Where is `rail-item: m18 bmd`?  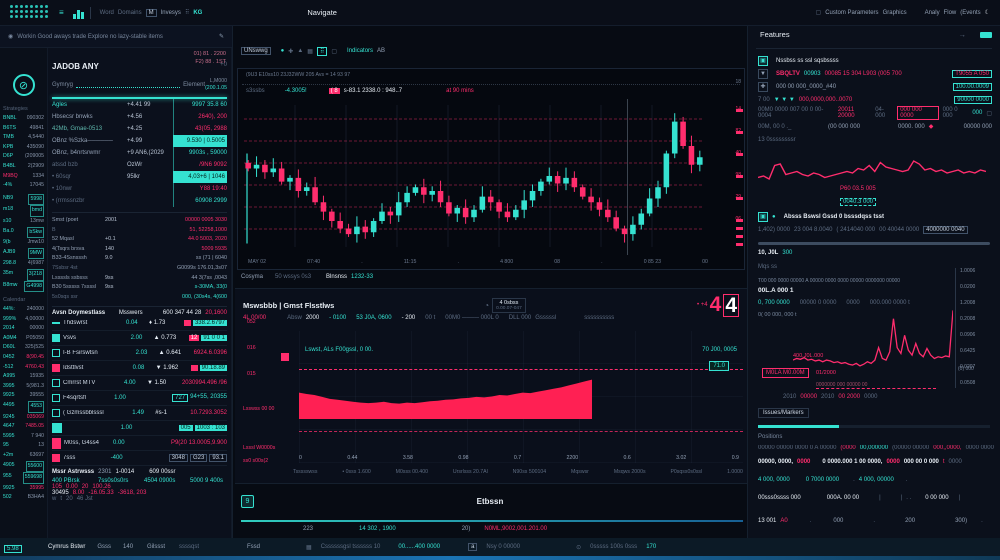
rail-item: m18 bmd is located at coordinates (23, 211).